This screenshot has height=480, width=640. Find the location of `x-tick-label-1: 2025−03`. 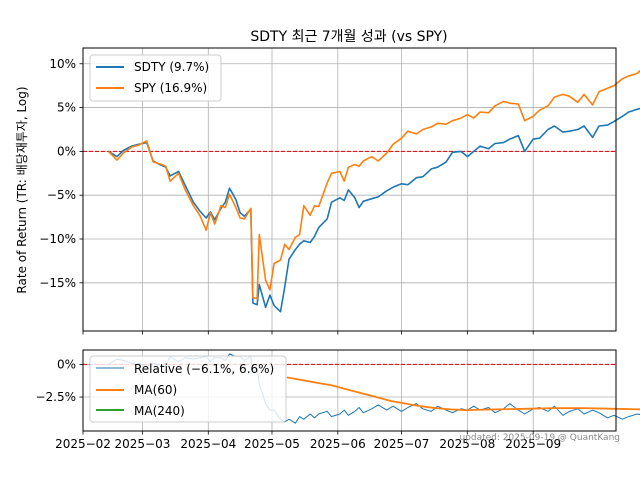

x-tick-label-1: 2025−03 is located at coordinates (143, 444).